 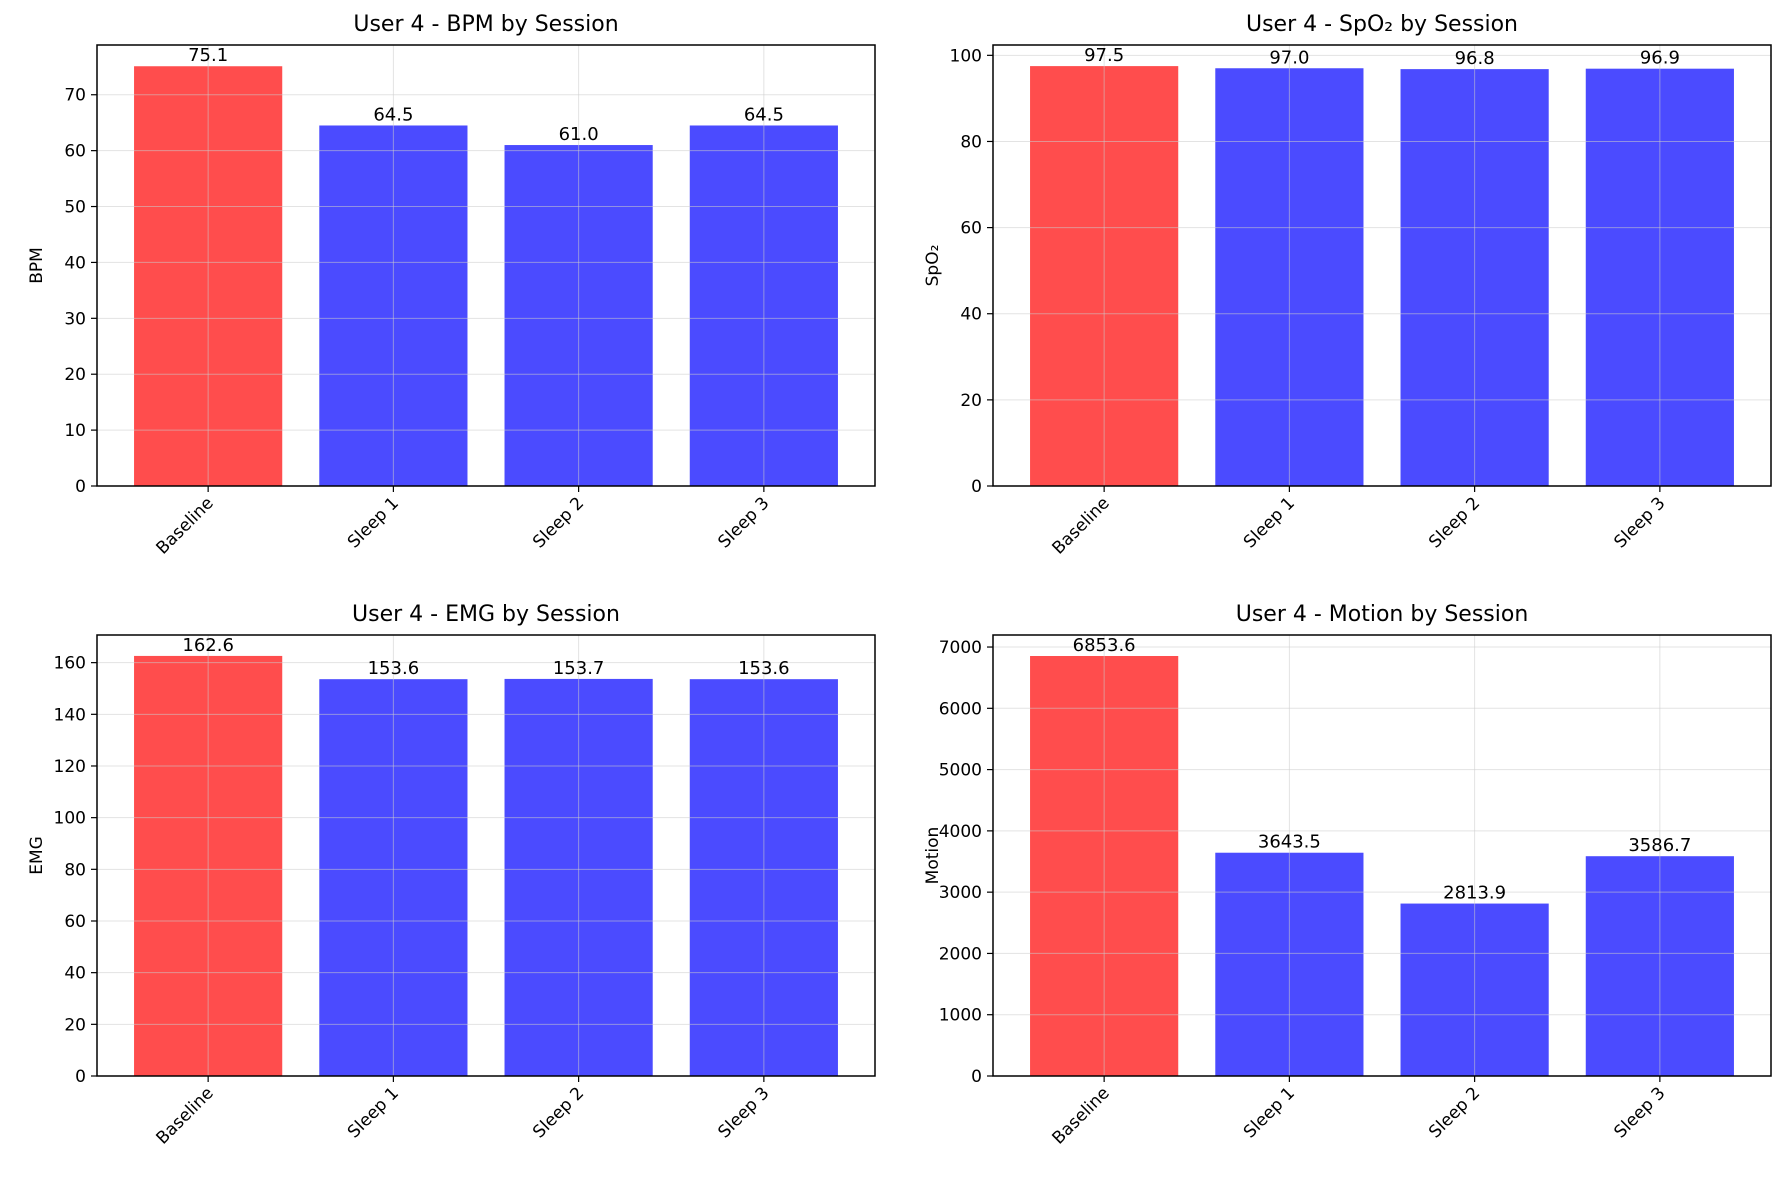 I want to click on y-axis-label: Motion, so click(x=933, y=856).